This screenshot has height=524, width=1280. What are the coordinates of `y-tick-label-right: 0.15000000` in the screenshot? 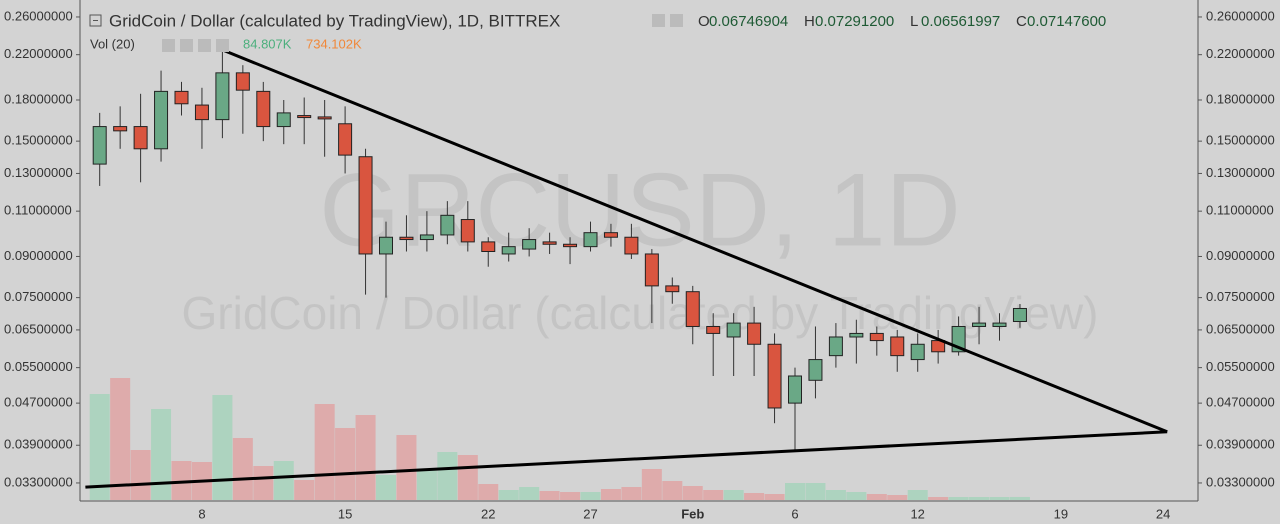 It's located at (1240, 140).